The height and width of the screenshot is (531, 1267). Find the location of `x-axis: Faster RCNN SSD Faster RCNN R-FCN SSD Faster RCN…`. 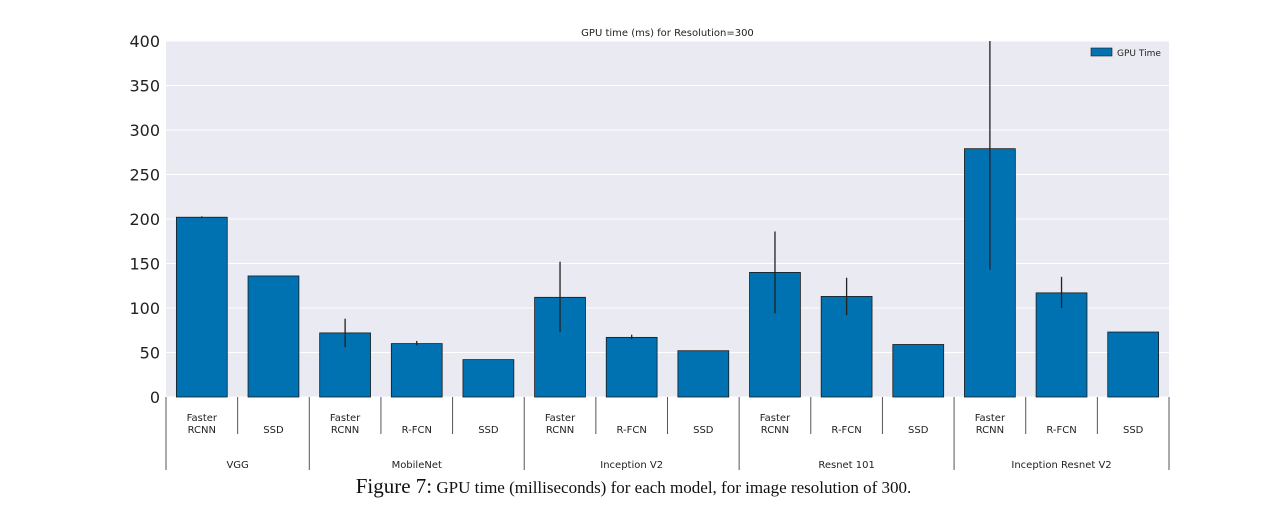

x-axis: Faster RCNN SSD Faster RCNN R-FCN SSD Faster RCN… is located at coordinates (667, 434).